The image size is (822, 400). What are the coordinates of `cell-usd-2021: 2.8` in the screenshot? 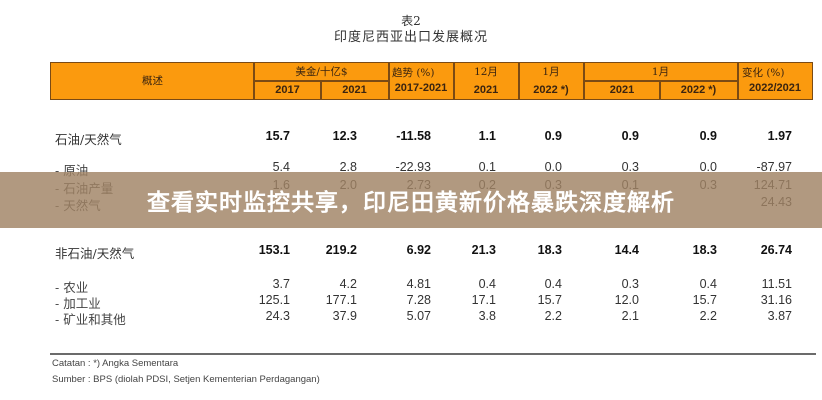 It's located at (348, 167).